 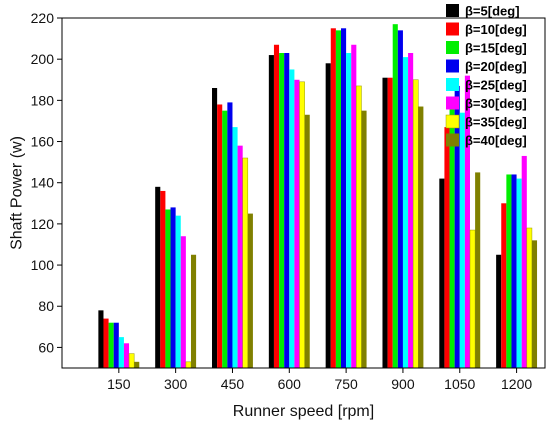 What do you see at coordinates (46, 347) in the screenshot?
I see `y-tick-label: 60` at bounding box center [46, 347].